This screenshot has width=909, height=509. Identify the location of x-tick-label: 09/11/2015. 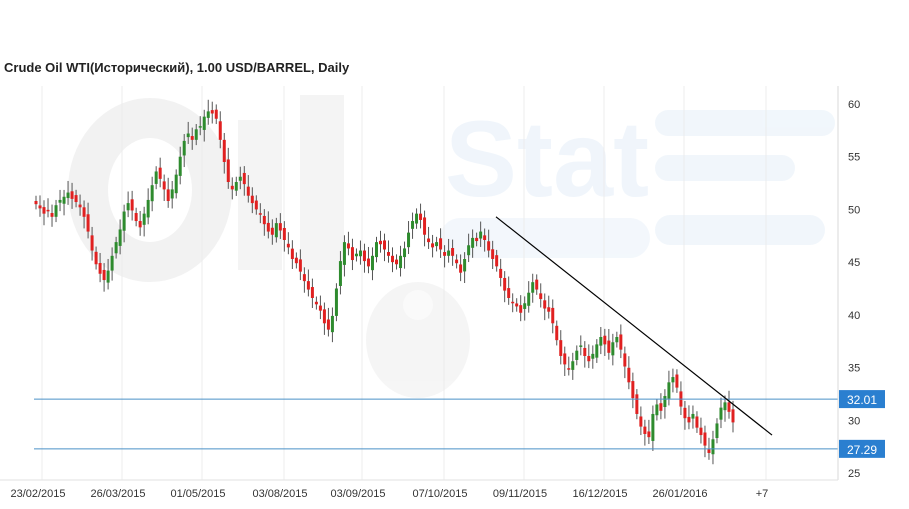
(520, 494).